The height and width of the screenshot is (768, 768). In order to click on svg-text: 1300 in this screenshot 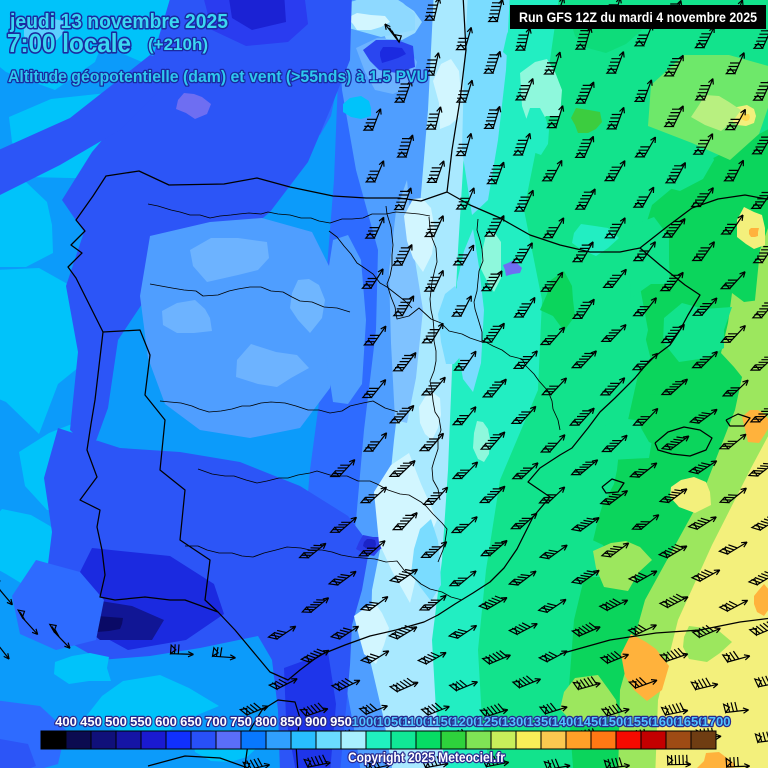, I will do `click(516, 721)`.